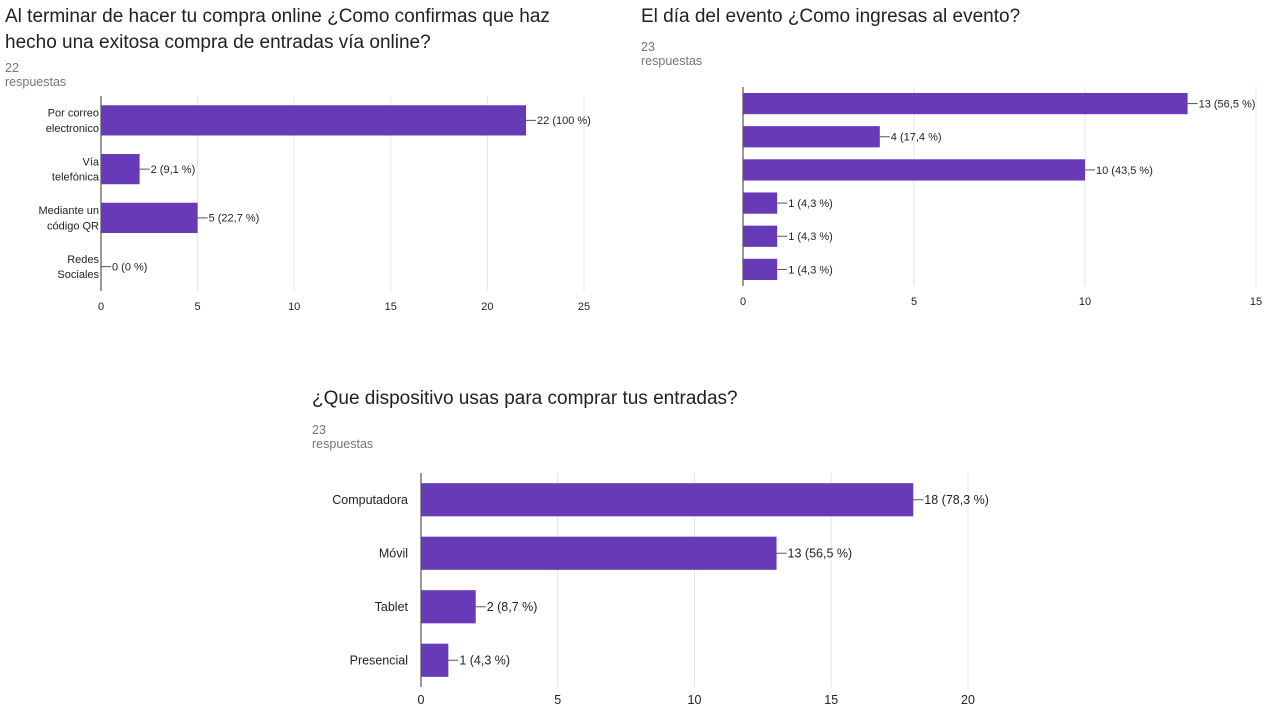  I want to click on value-label: 5 (22,7 %), so click(234, 219).